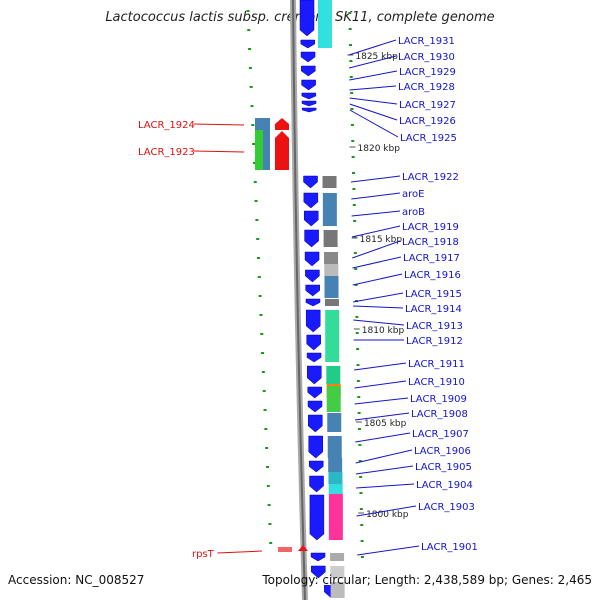  I want to click on gene-label: LACR_1908, so click(439, 414).